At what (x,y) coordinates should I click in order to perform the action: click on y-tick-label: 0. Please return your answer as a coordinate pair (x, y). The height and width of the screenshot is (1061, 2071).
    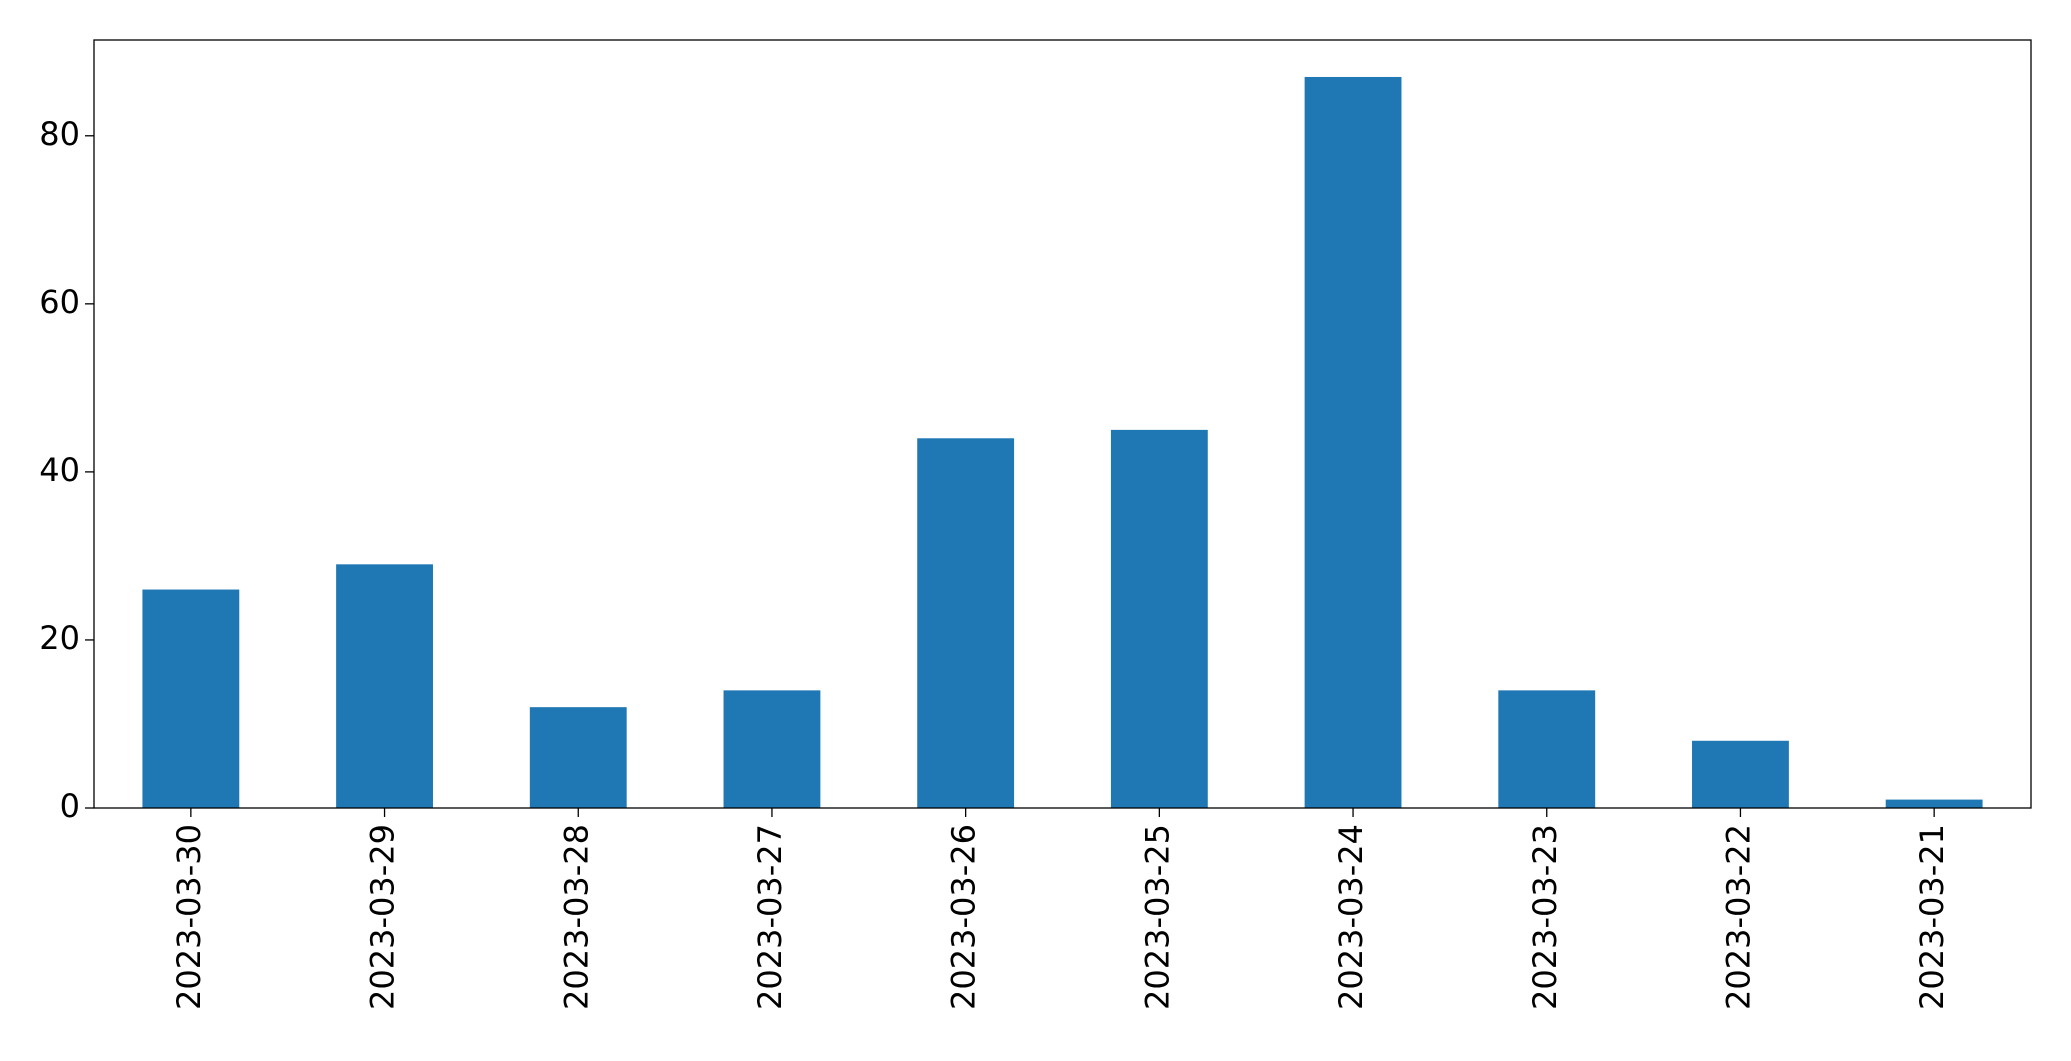
    Looking at the image, I should click on (70, 806).